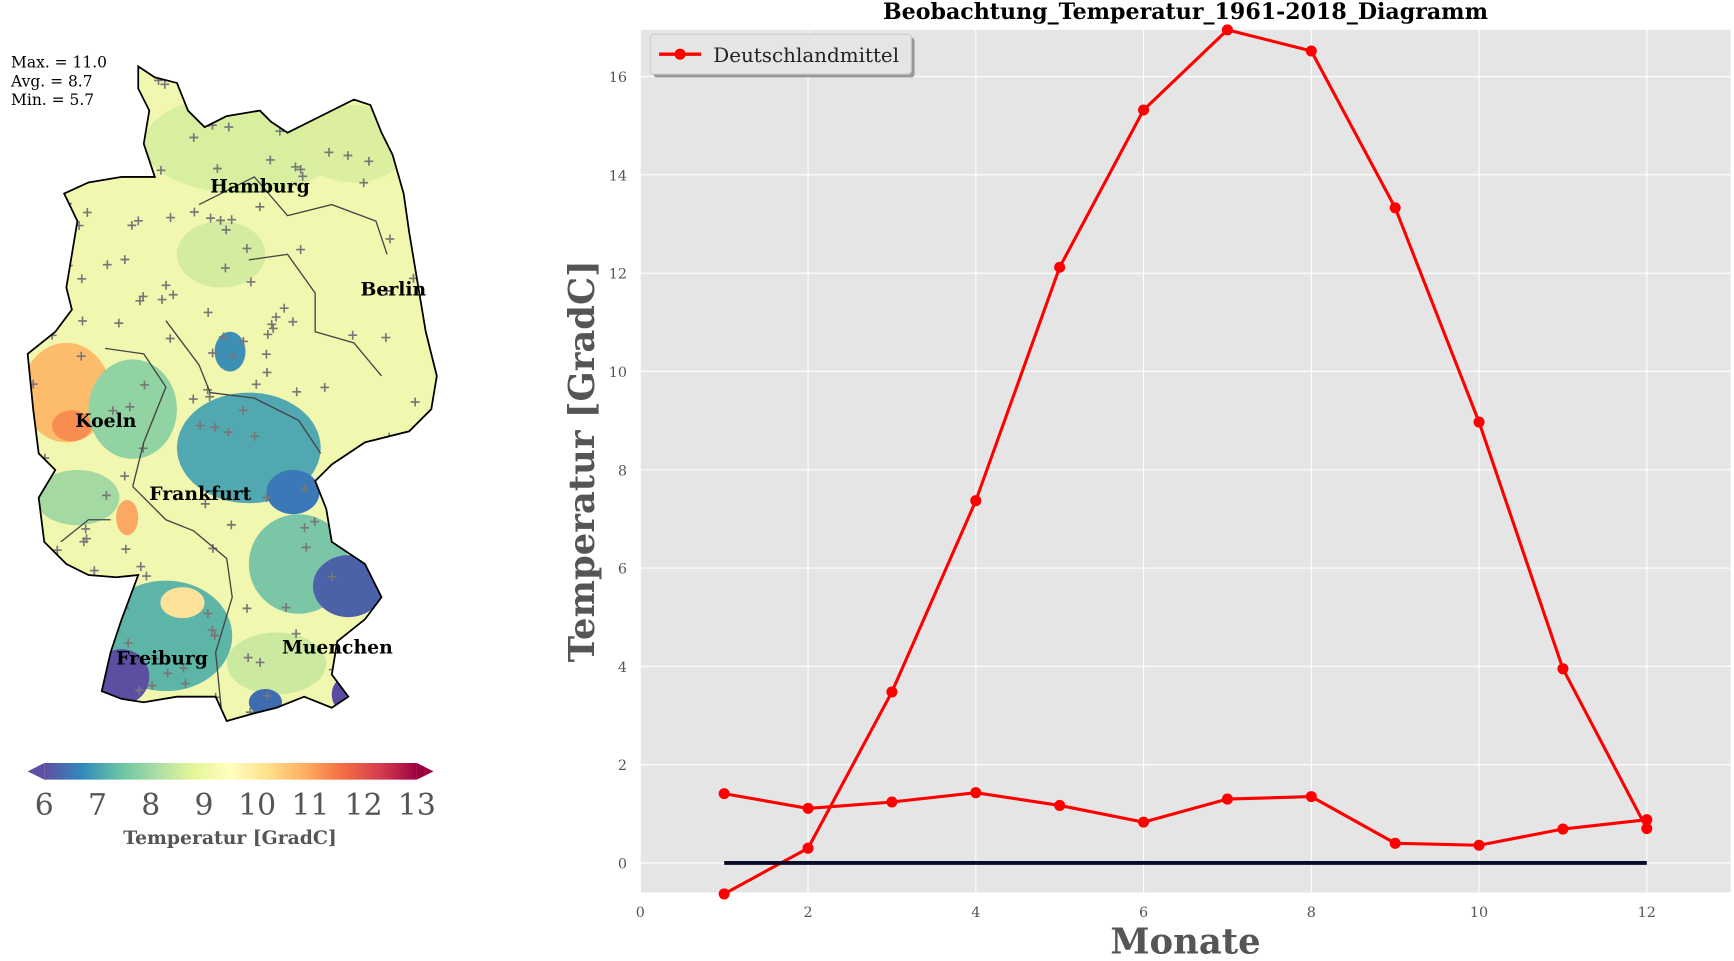  What do you see at coordinates (293, 492) in the screenshot?
I see `region-fichtel` at bounding box center [293, 492].